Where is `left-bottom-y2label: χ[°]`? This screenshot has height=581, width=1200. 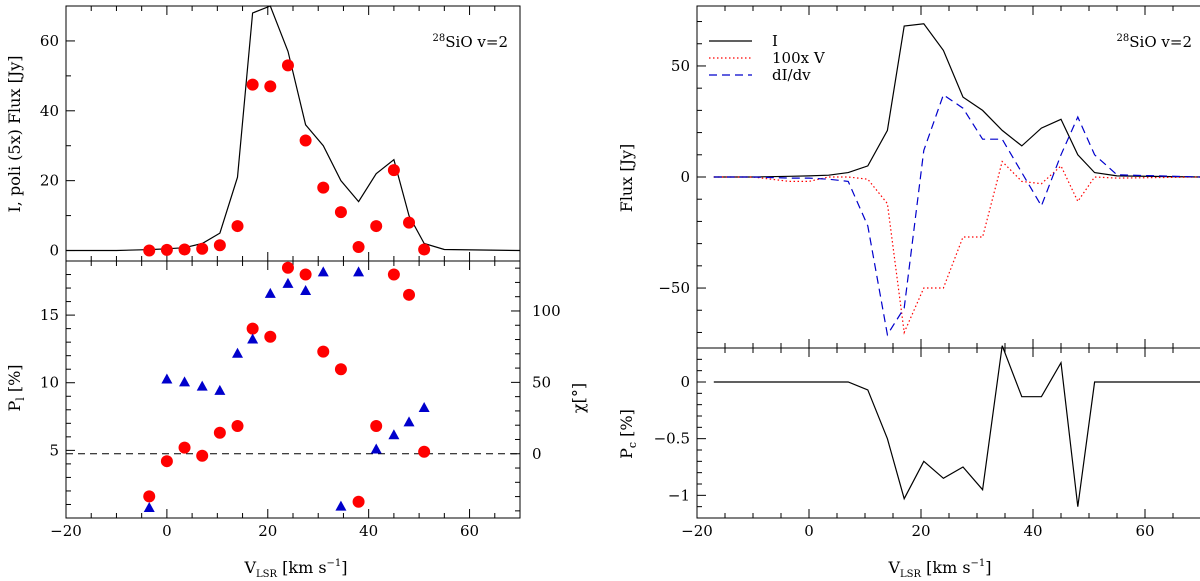 left-bottom-y2label: χ[°] is located at coordinates (578, 398).